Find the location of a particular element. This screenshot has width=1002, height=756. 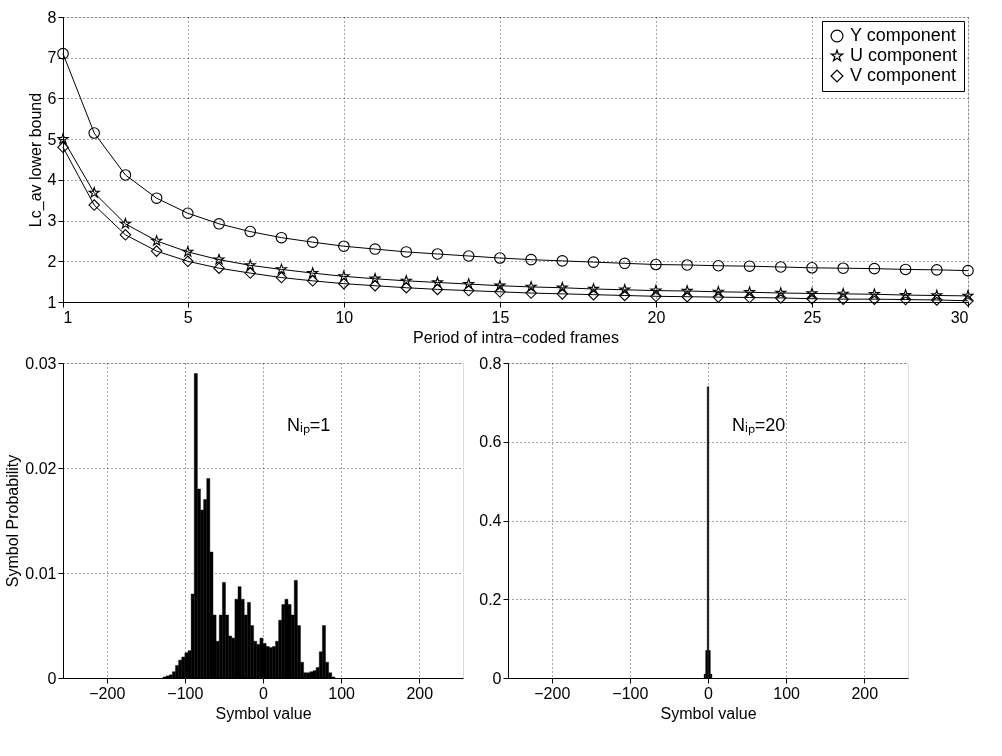

x-tick-label: 20 is located at coordinates (656, 317).